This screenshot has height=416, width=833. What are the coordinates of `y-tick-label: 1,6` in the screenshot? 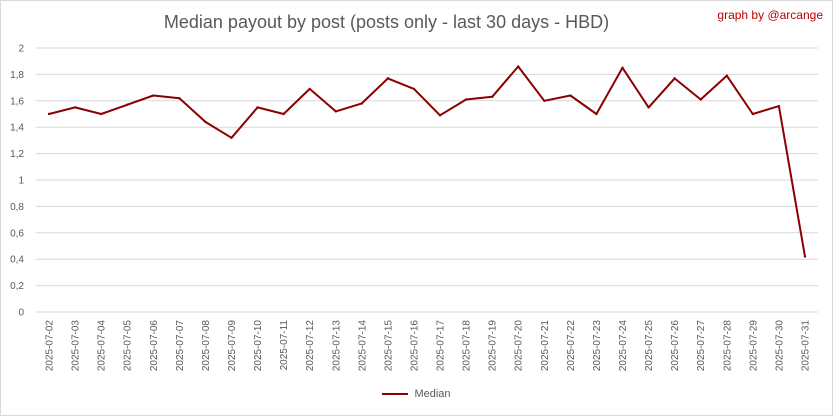 It's located at (17, 101).